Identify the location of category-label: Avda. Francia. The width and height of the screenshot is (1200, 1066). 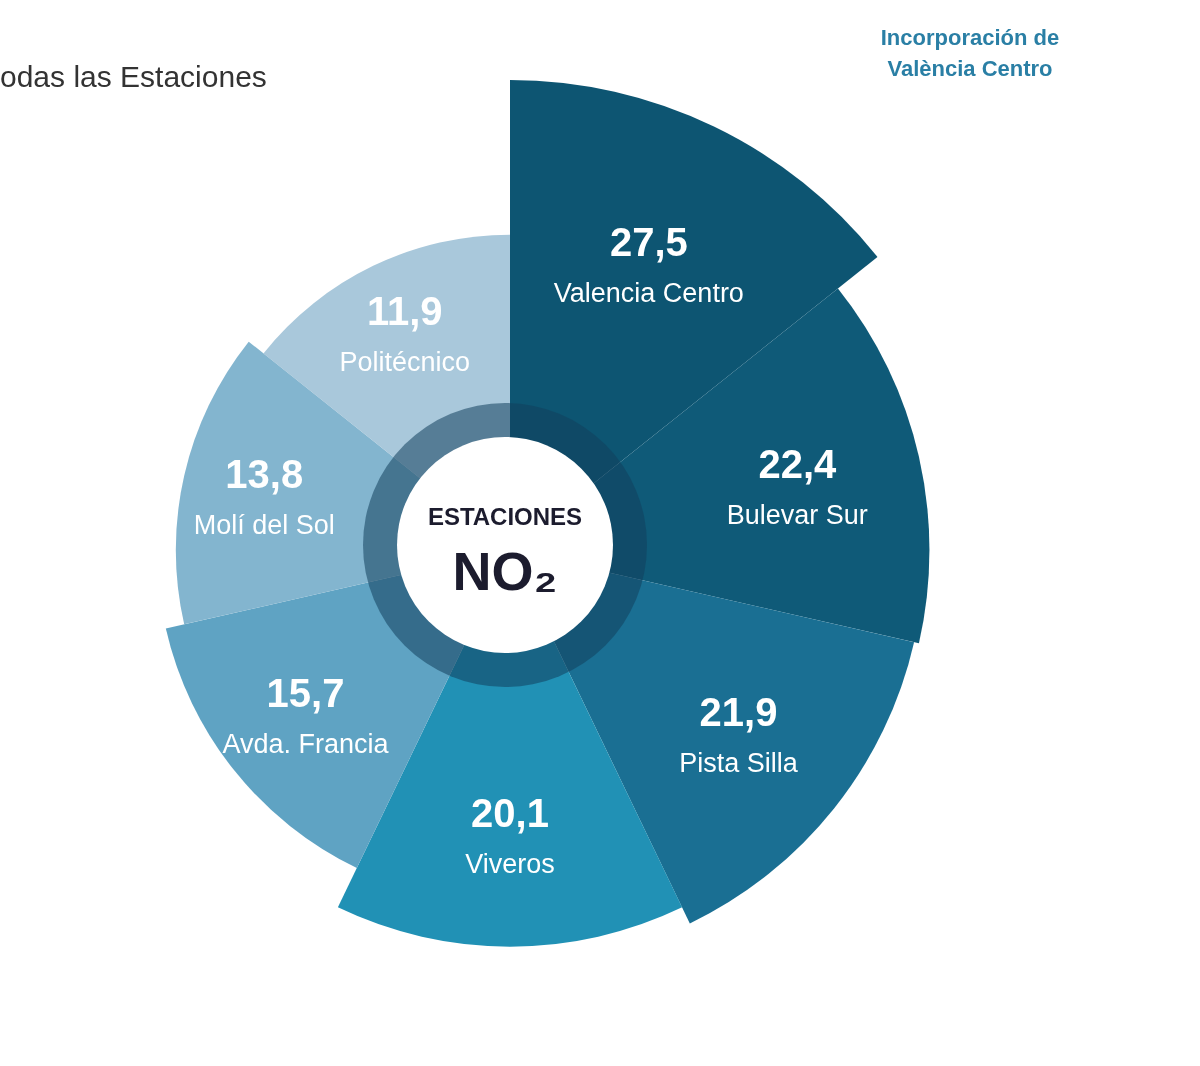
(306, 744).